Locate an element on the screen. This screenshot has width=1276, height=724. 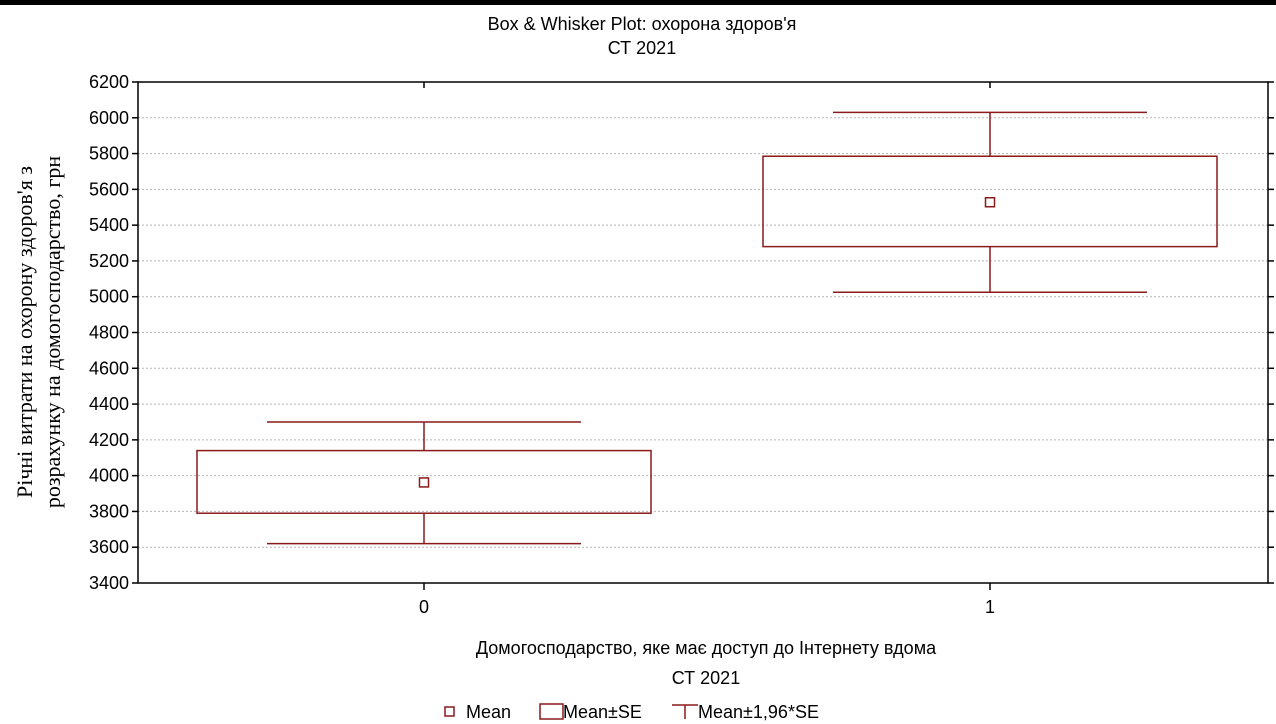
y-tick-label: 6000 is located at coordinates (109, 118).